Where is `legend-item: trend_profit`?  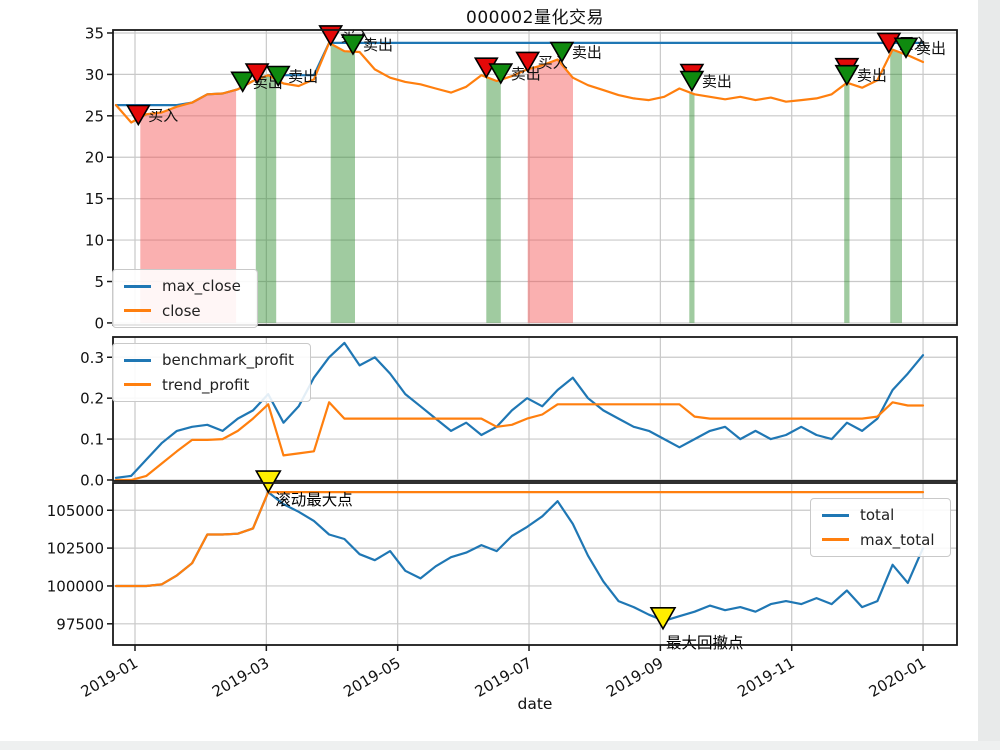
legend-item: trend_profit is located at coordinates (209, 384).